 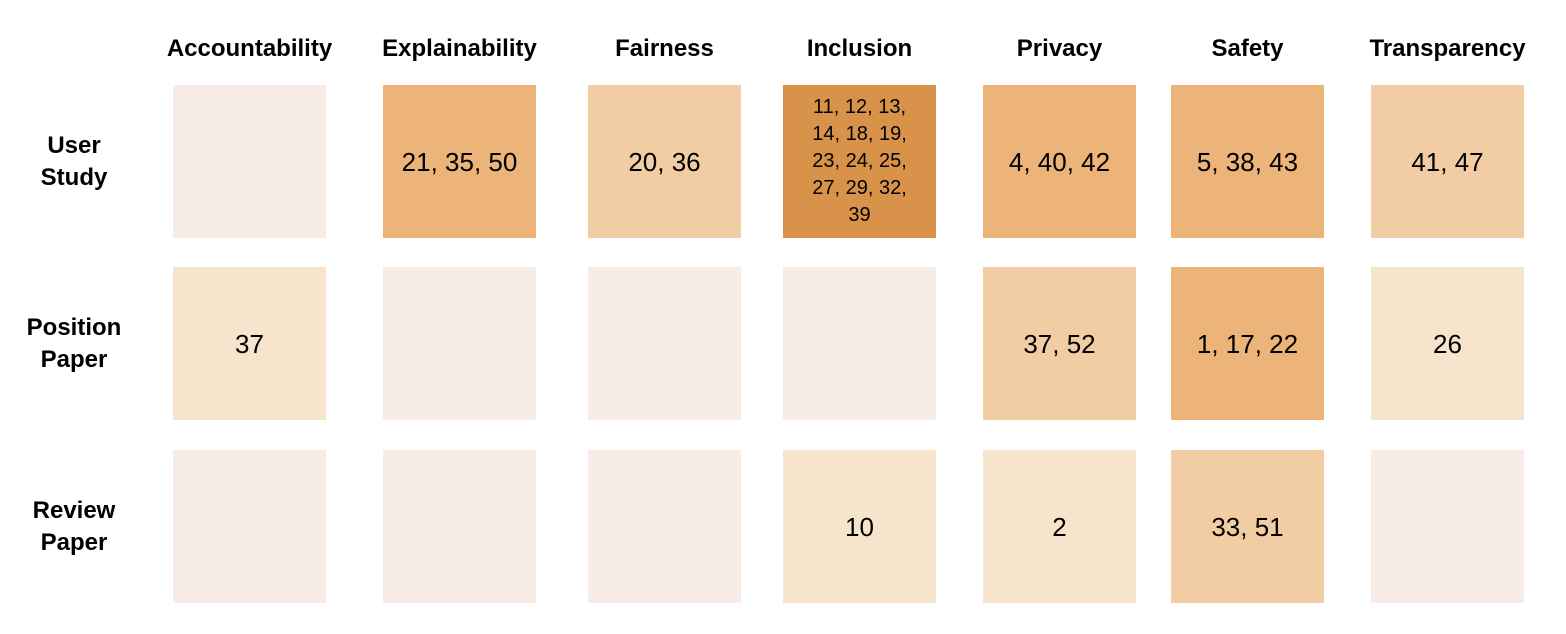 I want to click on column-header: Fairness, so click(x=664, y=48).